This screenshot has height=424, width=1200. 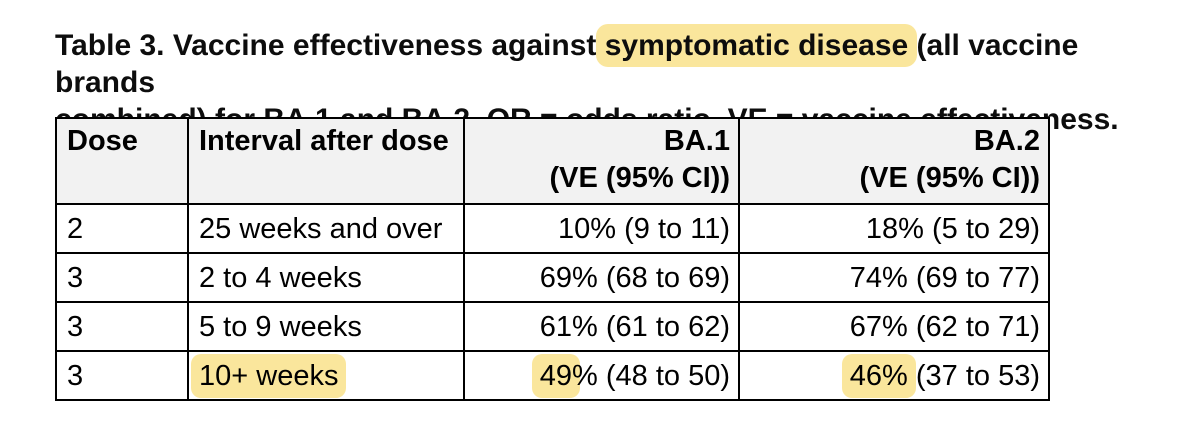 What do you see at coordinates (601, 228) in the screenshot?
I see `cell-ba1-ve: 10% (9 to 11)` at bounding box center [601, 228].